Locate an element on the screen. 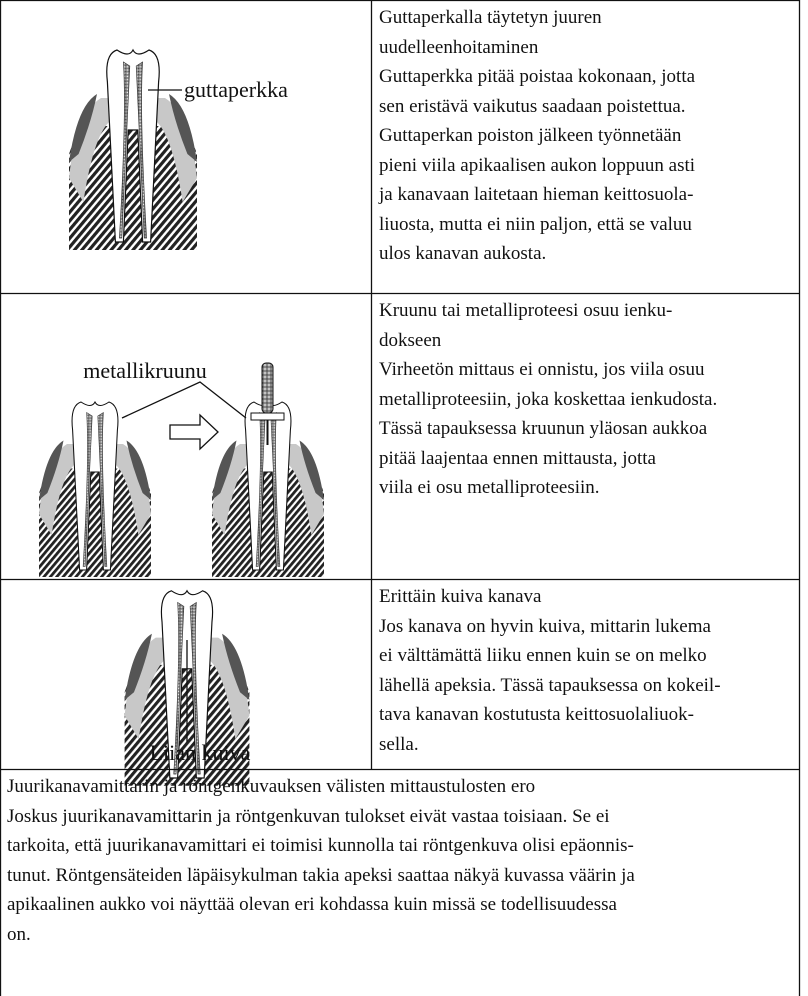 The image size is (808, 996). row-body: Guttaperkan poiston jälkeen työnnetään is located at coordinates (530, 135).